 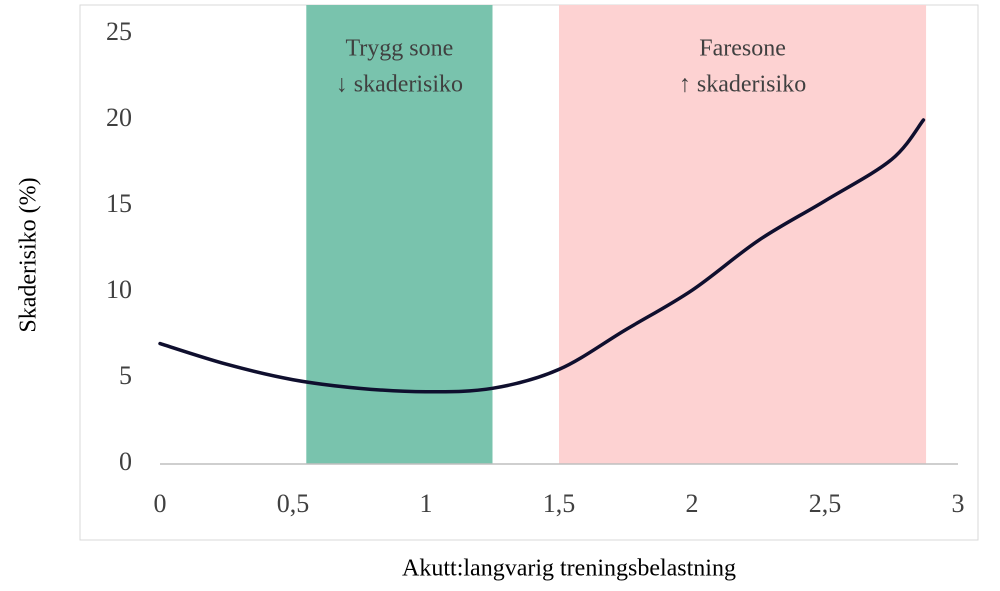 What do you see at coordinates (119, 31) in the screenshot?
I see `y-tick-label: 25` at bounding box center [119, 31].